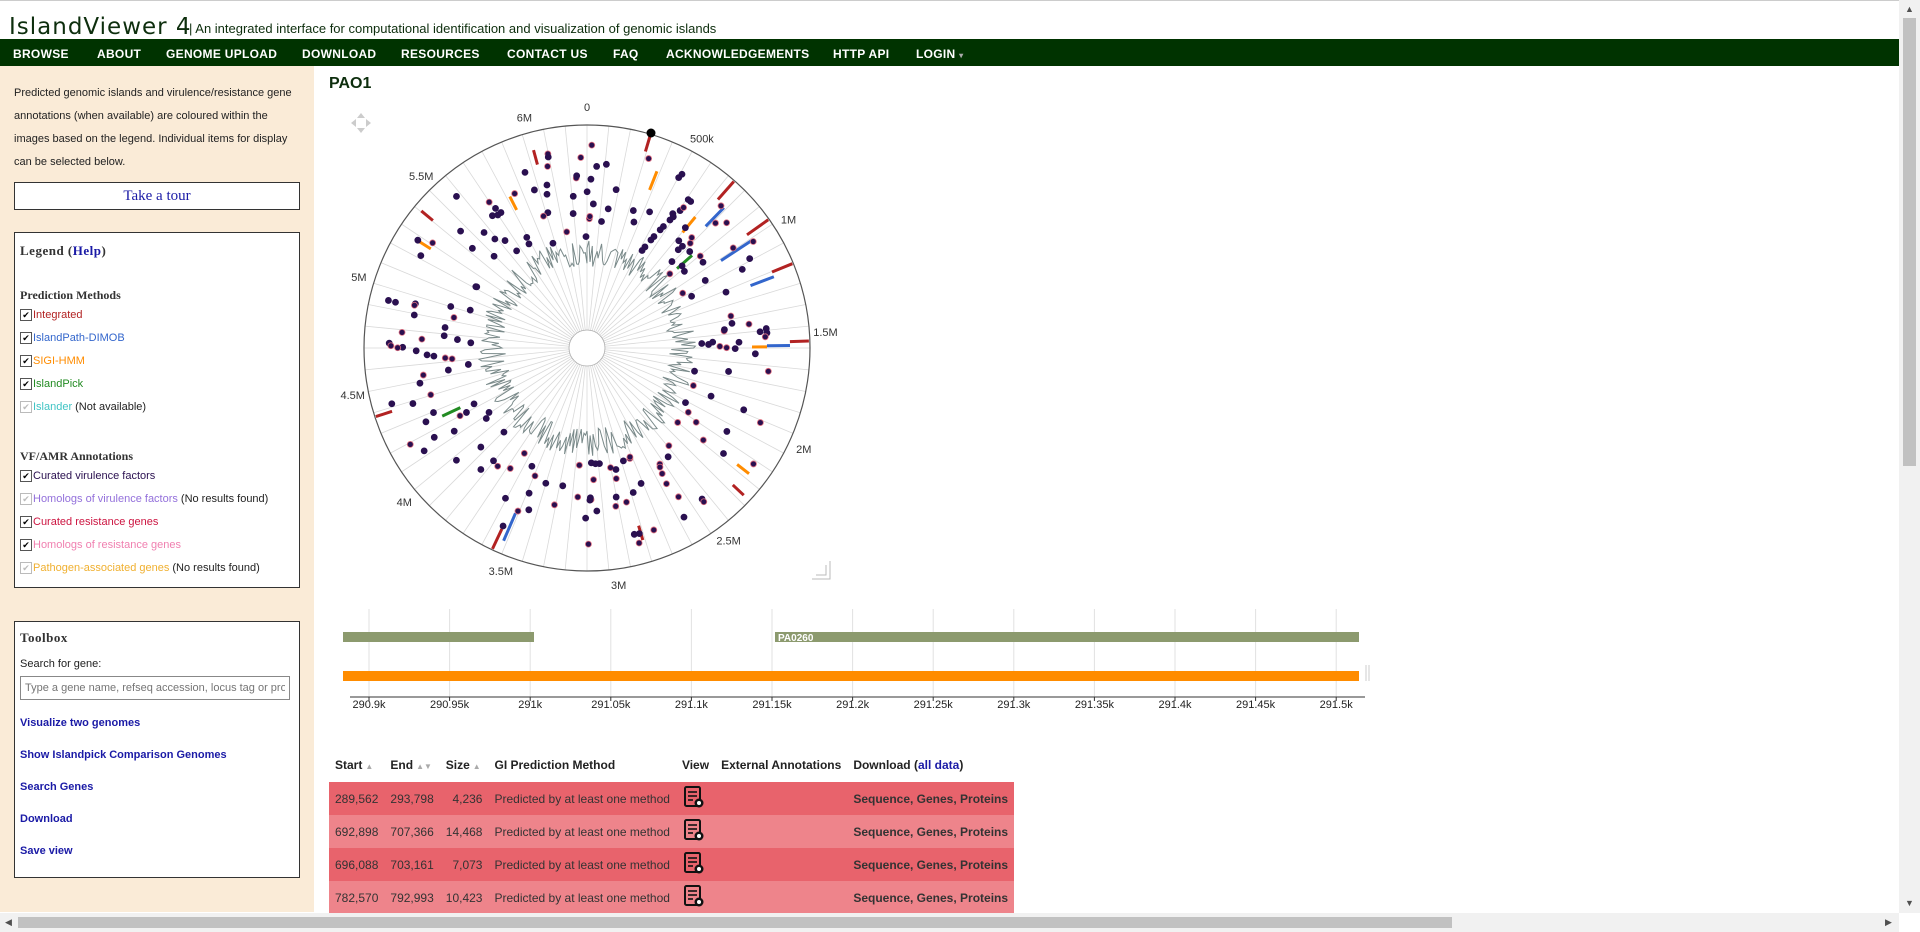 This screenshot has height=932, width=1920. What do you see at coordinates (626, 54) in the screenshot?
I see `nav-faq: FAQ` at bounding box center [626, 54].